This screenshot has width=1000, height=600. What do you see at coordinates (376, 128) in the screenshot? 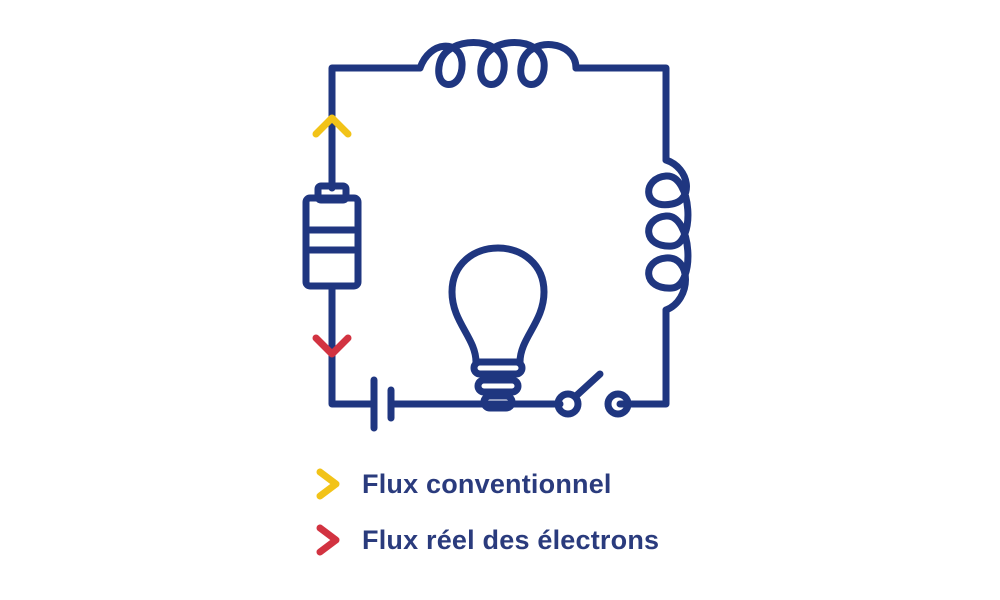
I see `wire-left-top` at bounding box center [376, 128].